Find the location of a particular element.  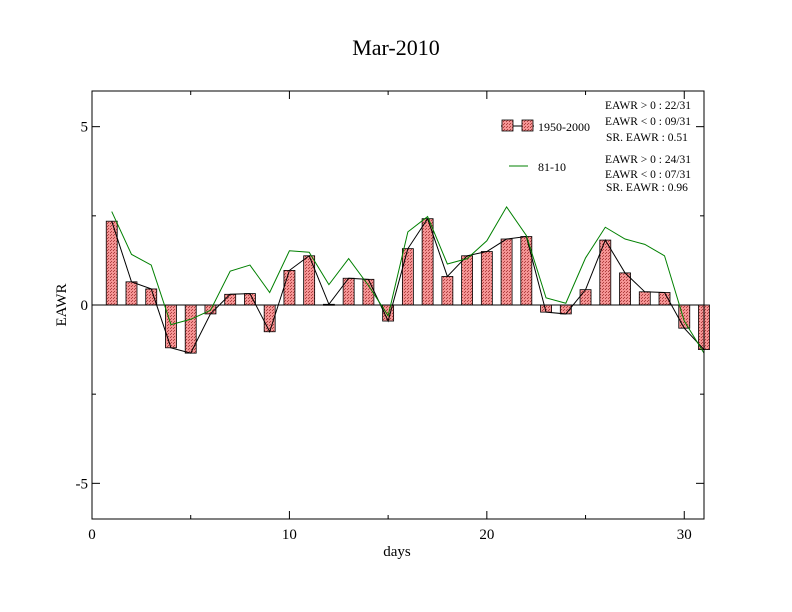

stats-1950-2000-negative: EAWR < 0 : 09/31 is located at coordinates (648, 122).